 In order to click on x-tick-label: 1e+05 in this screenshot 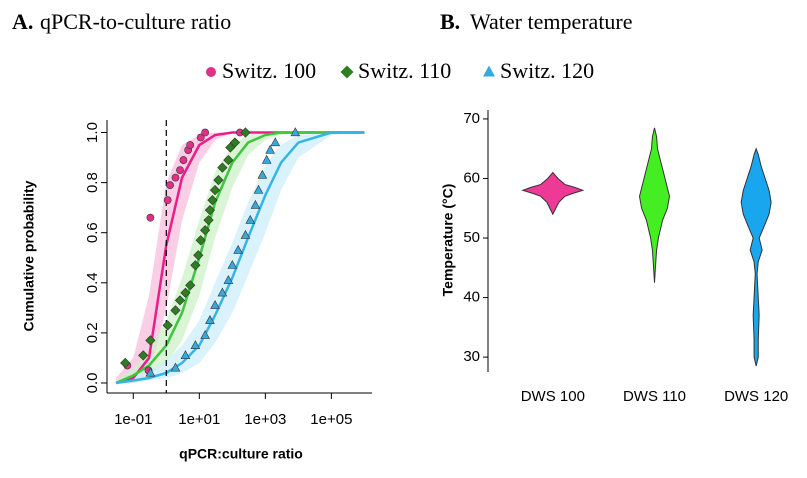, I will do `click(331, 419)`.